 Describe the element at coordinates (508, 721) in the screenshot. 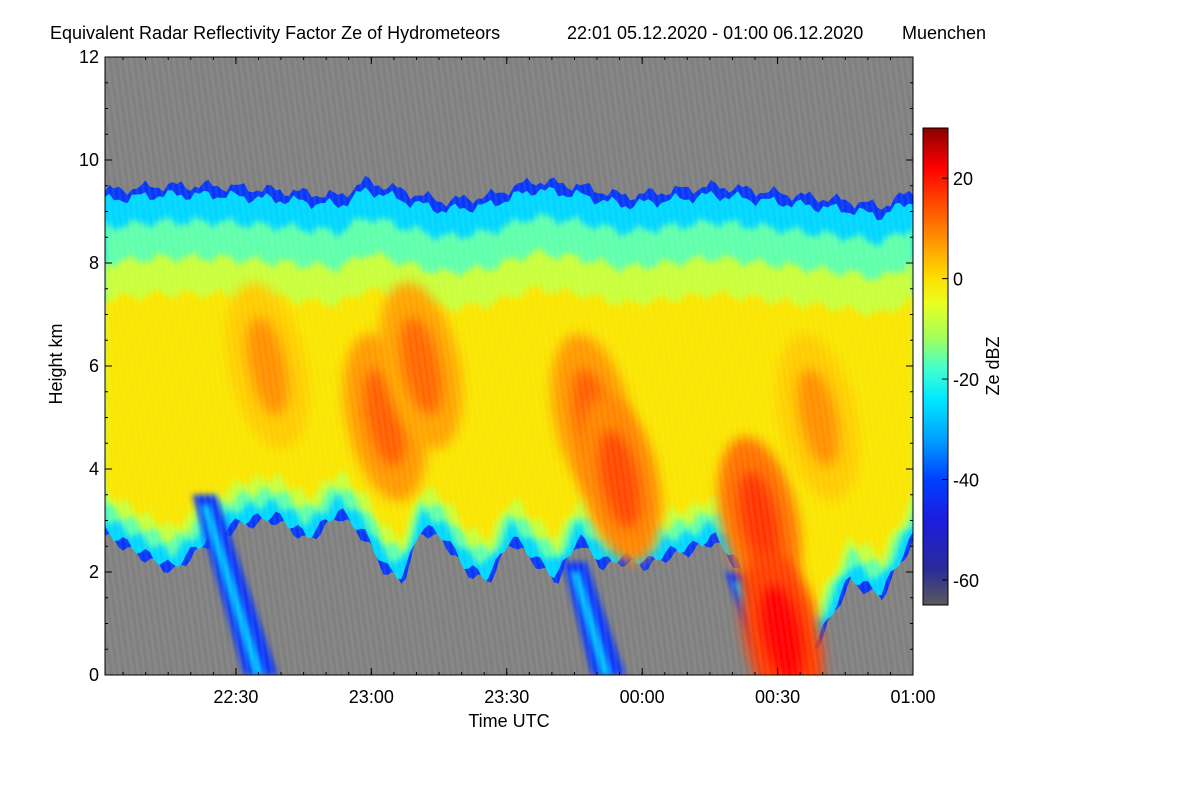

I see `x-axis-label: Time UTC` at that location.